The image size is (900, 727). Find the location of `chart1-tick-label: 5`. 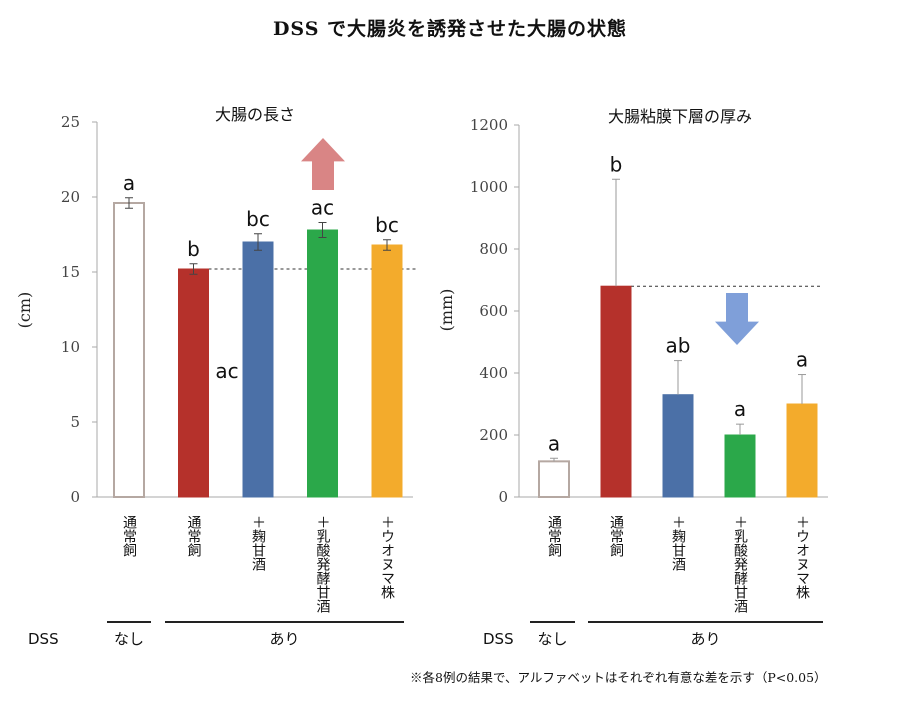

chart1-tick-label: 5 is located at coordinates (75, 422).